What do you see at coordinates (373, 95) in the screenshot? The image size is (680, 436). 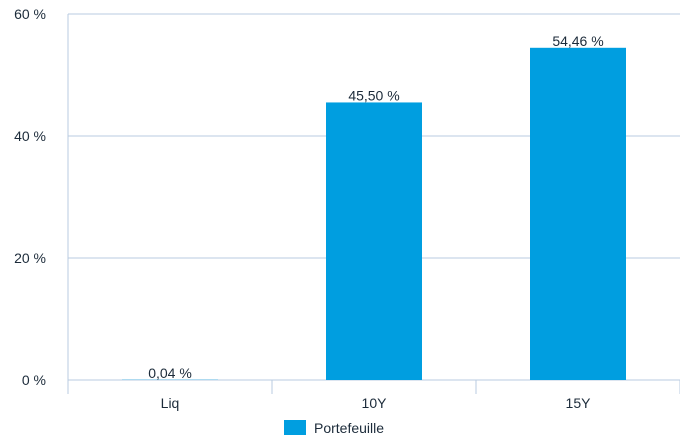 I see `data-label: 45,50 %` at bounding box center [373, 95].